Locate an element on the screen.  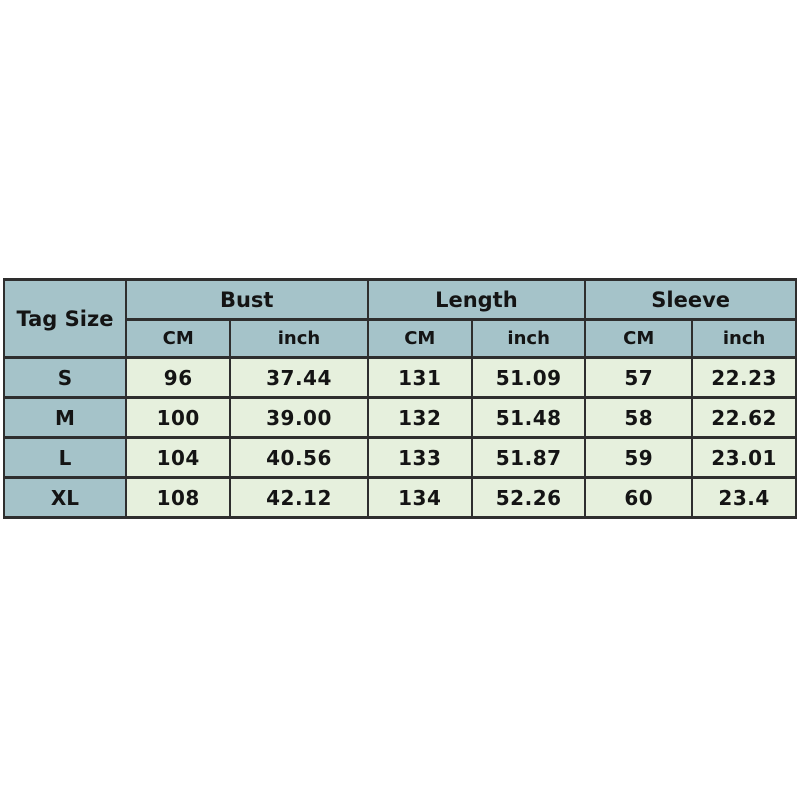
group-header-bust: Bust is located at coordinates (246, 299).